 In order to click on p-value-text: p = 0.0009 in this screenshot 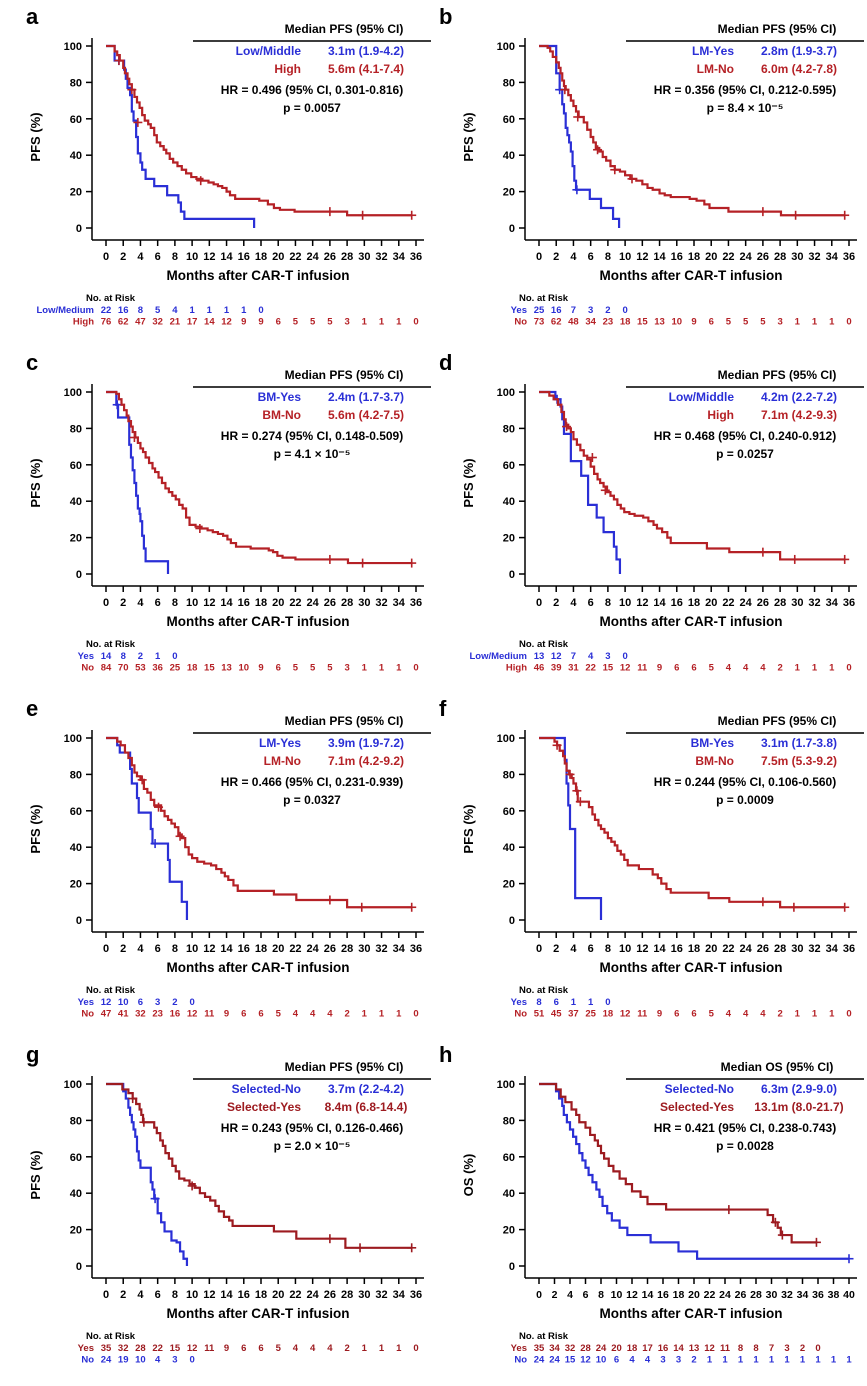, I will do `click(745, 800)`.